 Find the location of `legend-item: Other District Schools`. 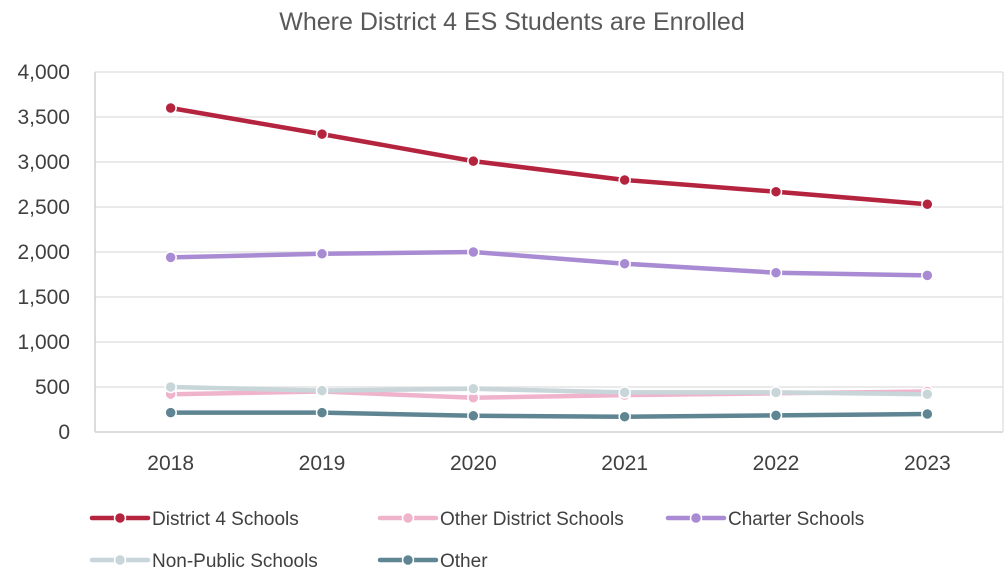

legend-item: Other District Schools is located at coordinates (500, 519).